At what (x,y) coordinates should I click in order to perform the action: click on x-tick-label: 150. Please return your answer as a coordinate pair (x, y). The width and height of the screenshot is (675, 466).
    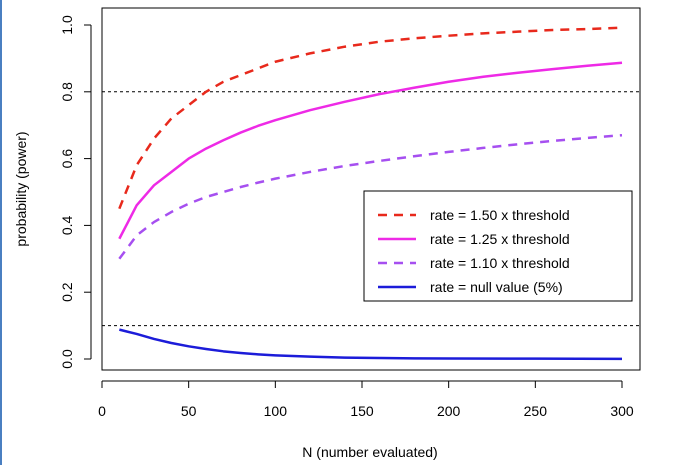
    Looking at the image, I should click on (362, 411).